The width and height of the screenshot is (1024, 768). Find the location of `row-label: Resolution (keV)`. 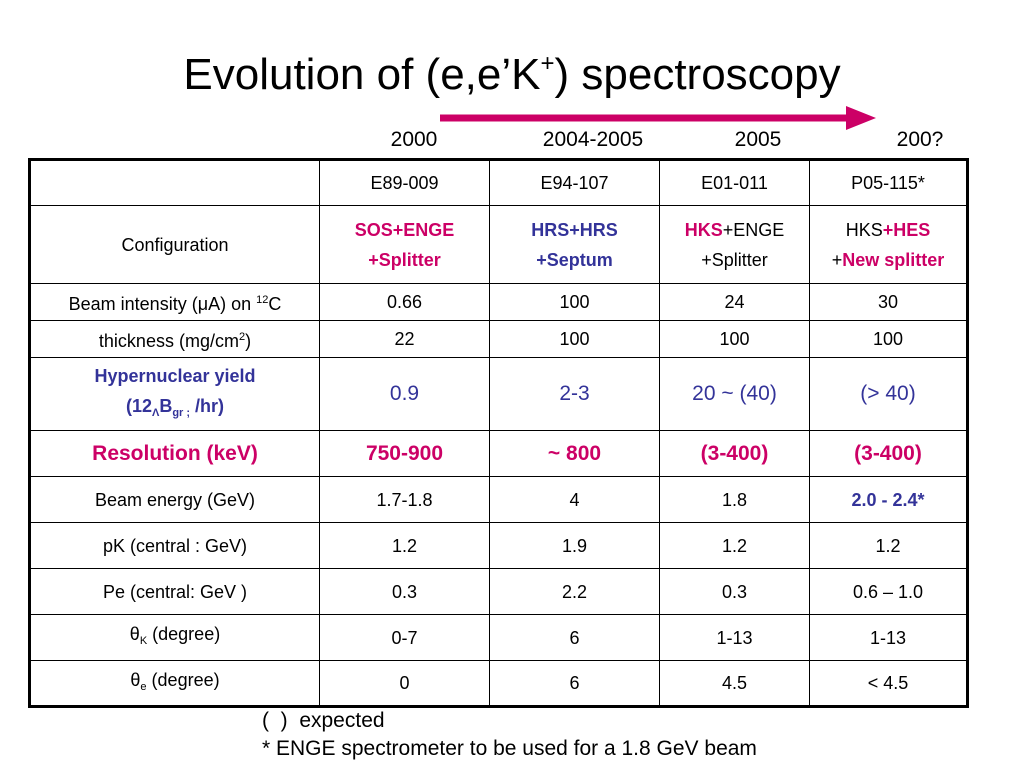

row-label: Resolution (keV) is located at coordinates (174, 453).